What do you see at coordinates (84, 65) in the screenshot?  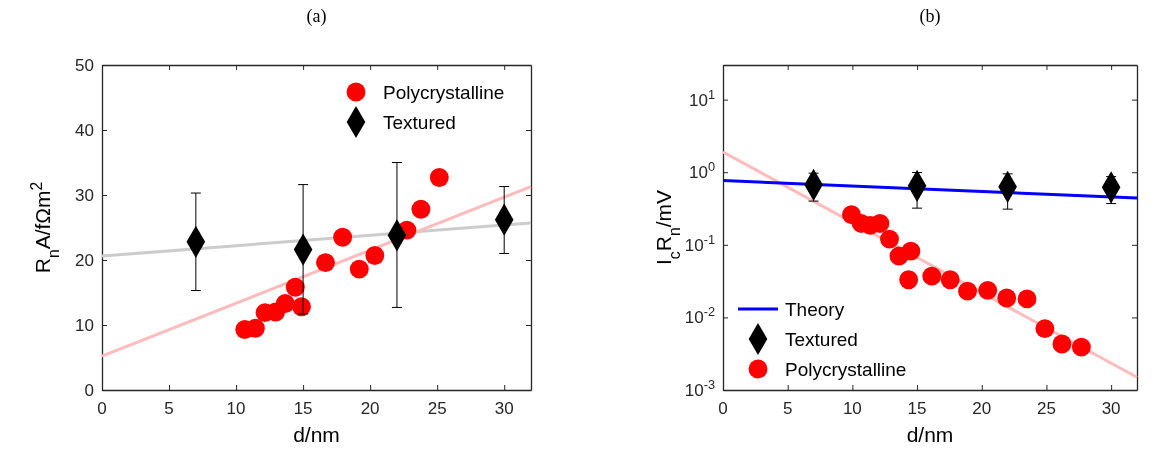 I see `y-tick-label: 50` at bounding box center [84, 65].